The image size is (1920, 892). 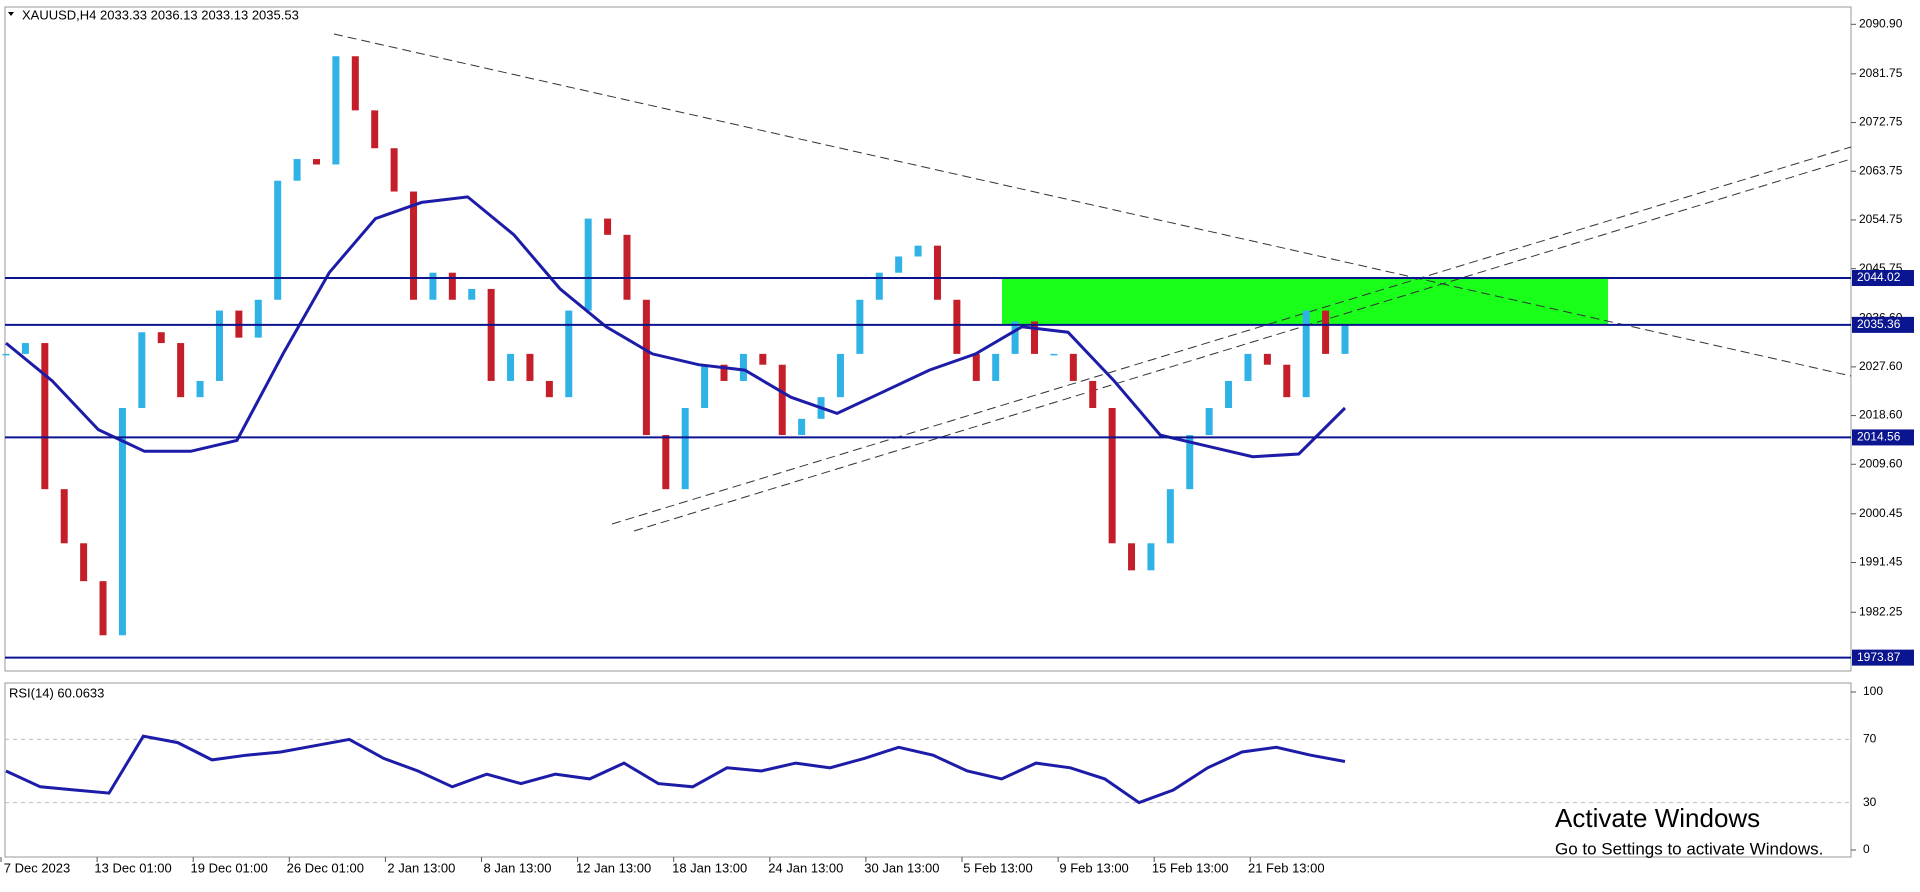 I want to click on title-arrow, so click(x=11, y=14).